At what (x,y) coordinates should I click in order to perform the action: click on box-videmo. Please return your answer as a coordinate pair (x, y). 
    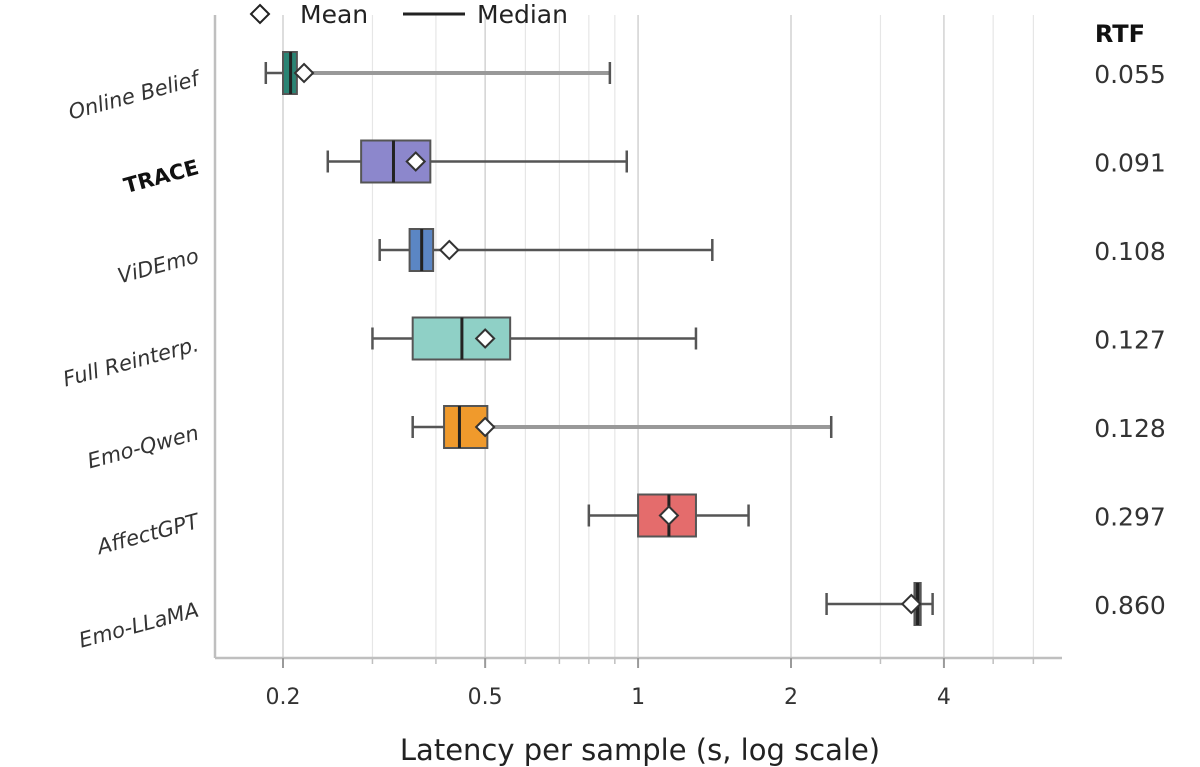
    Looking at the image, I should click on (546, 250).